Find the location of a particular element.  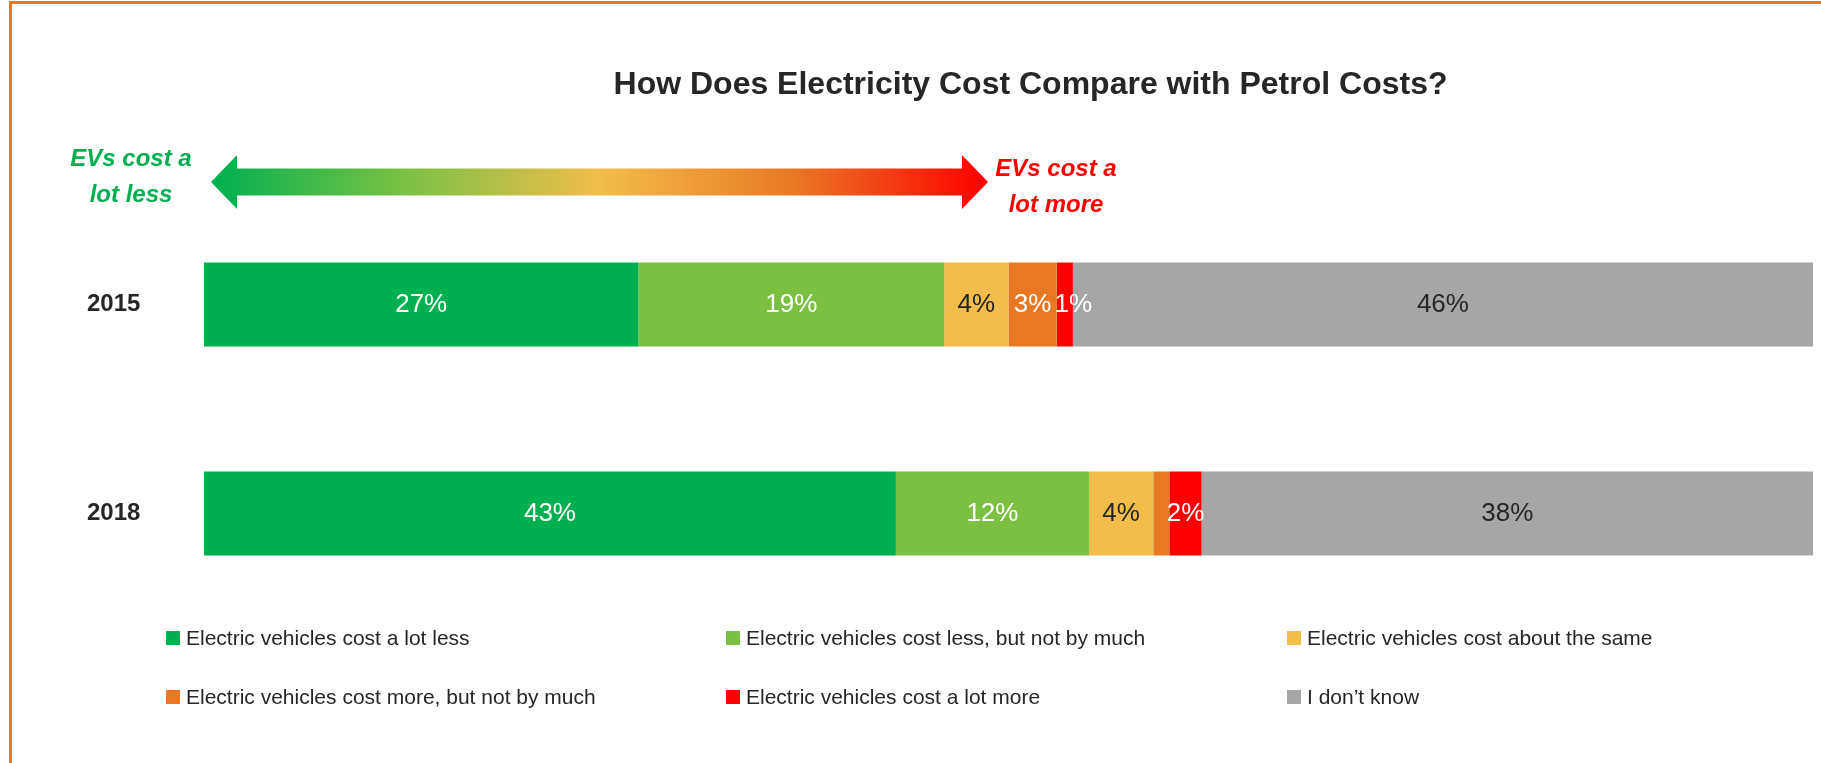

chart-title: How Does Electricity Cost Compare with Petrol Costs? is located at coordinates (1030, 83).